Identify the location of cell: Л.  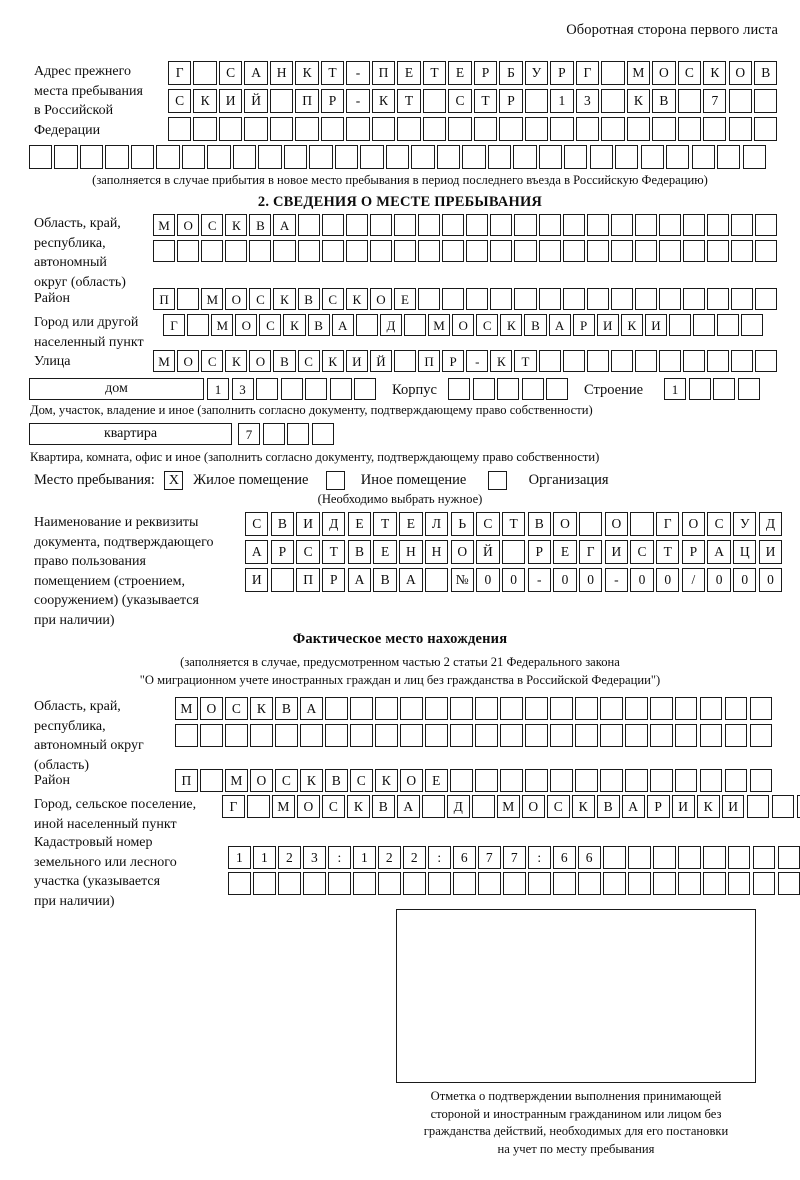
(436, 524).